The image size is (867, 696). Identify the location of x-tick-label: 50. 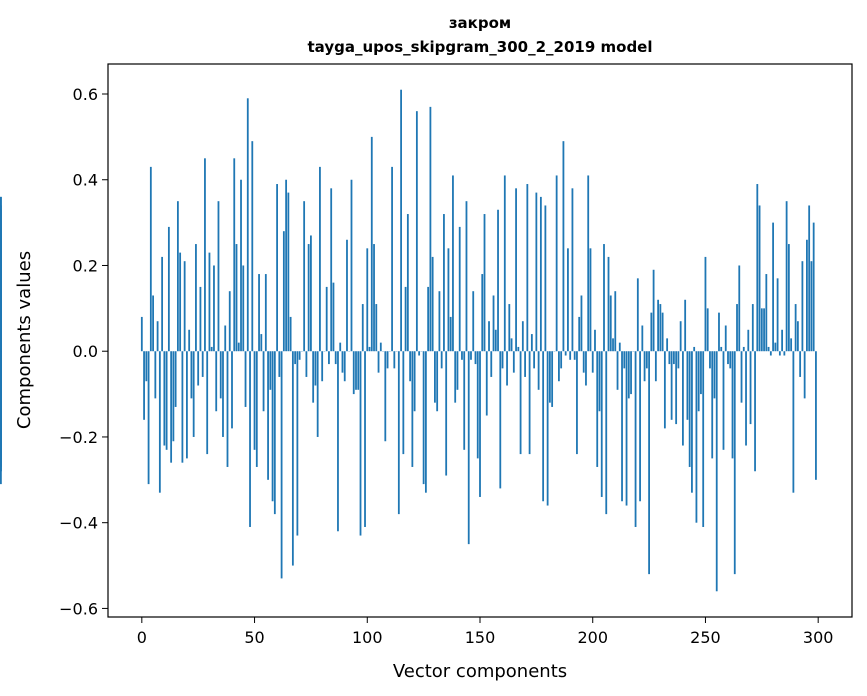
(254, 637).